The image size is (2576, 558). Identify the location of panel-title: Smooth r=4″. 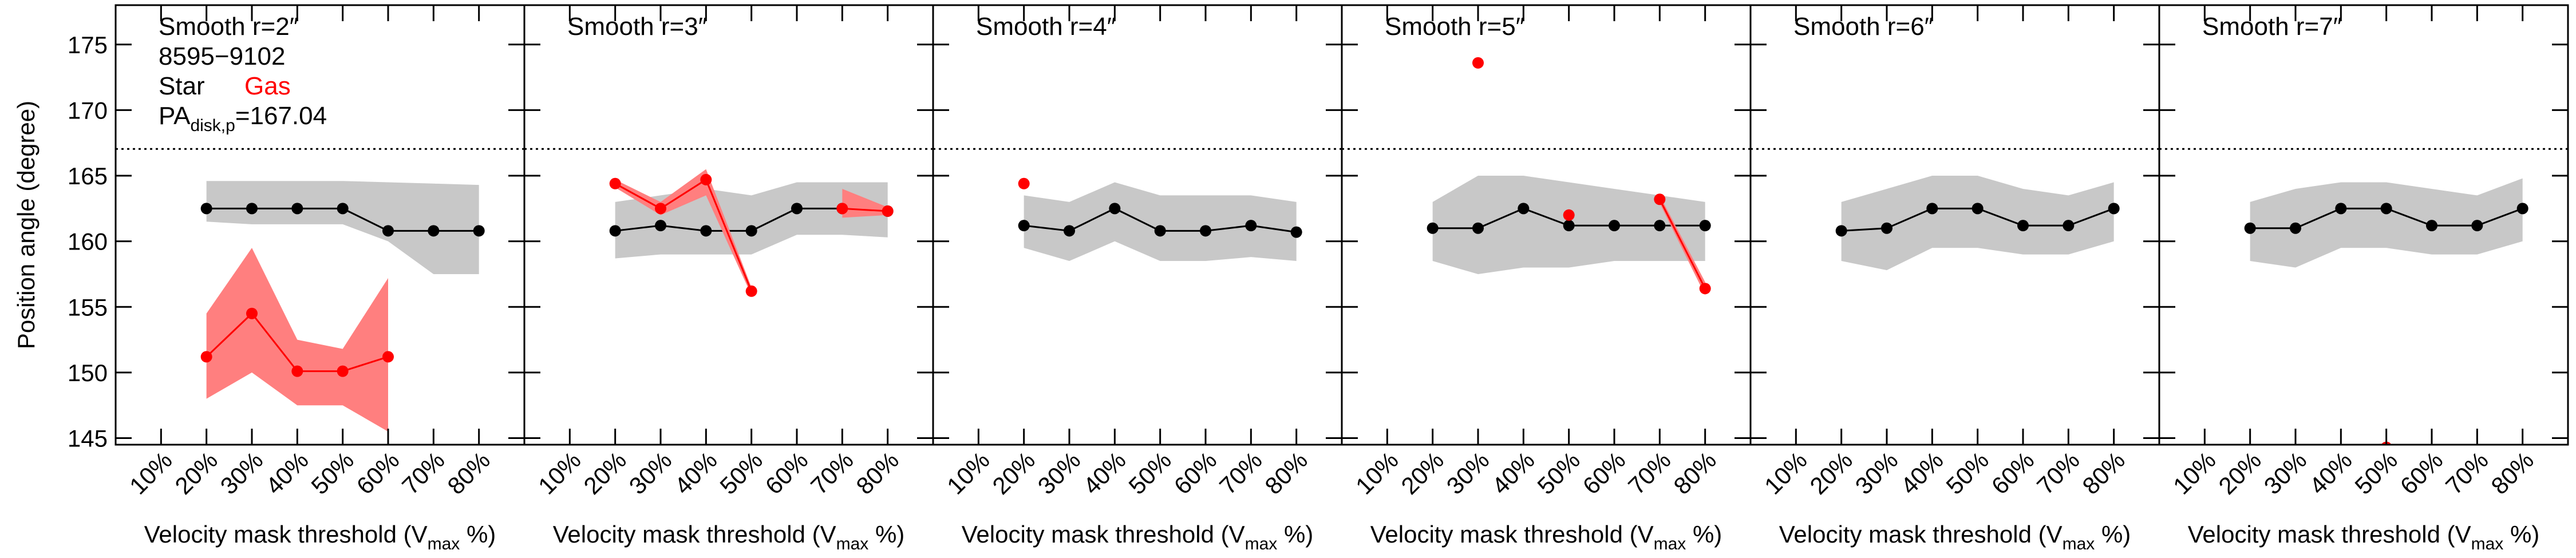
(1046, 27).